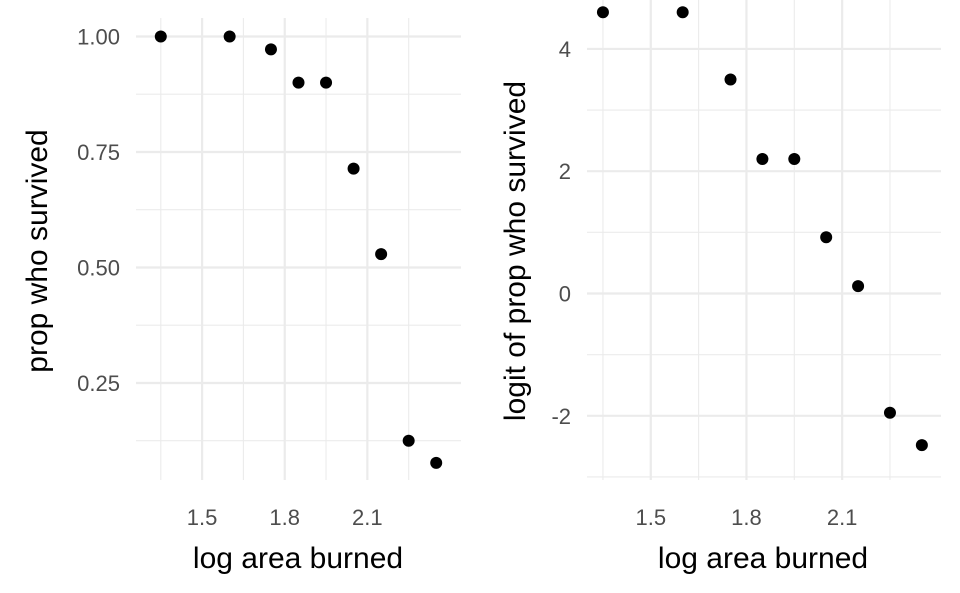 This screenshot has height=593, width=960. Describe the element at coordinates (561, 233) in the screenshot. I see `panel-2-y-tick-labels: -2 0 2 4` at that location.